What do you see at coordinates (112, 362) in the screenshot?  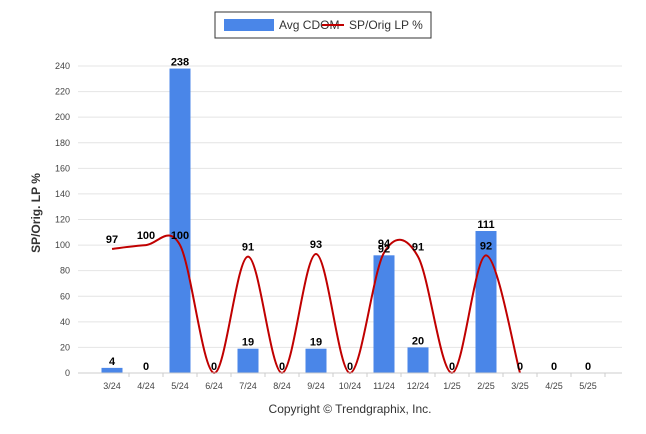 I see `bar-value-label: 4` at bounding box center [112, 362].